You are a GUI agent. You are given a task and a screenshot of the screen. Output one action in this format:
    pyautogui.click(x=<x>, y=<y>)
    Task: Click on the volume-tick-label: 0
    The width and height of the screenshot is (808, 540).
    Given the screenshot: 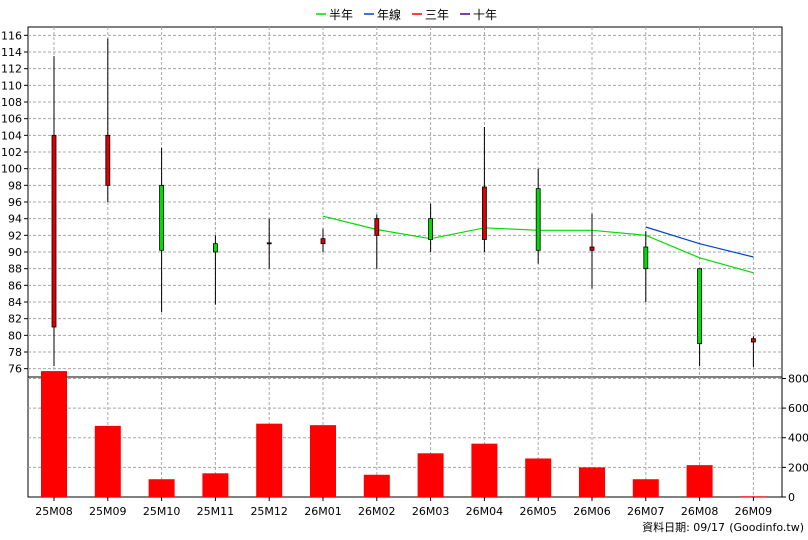 What is the action you would take?
    pyautogui.click(x=791, y=497)
    